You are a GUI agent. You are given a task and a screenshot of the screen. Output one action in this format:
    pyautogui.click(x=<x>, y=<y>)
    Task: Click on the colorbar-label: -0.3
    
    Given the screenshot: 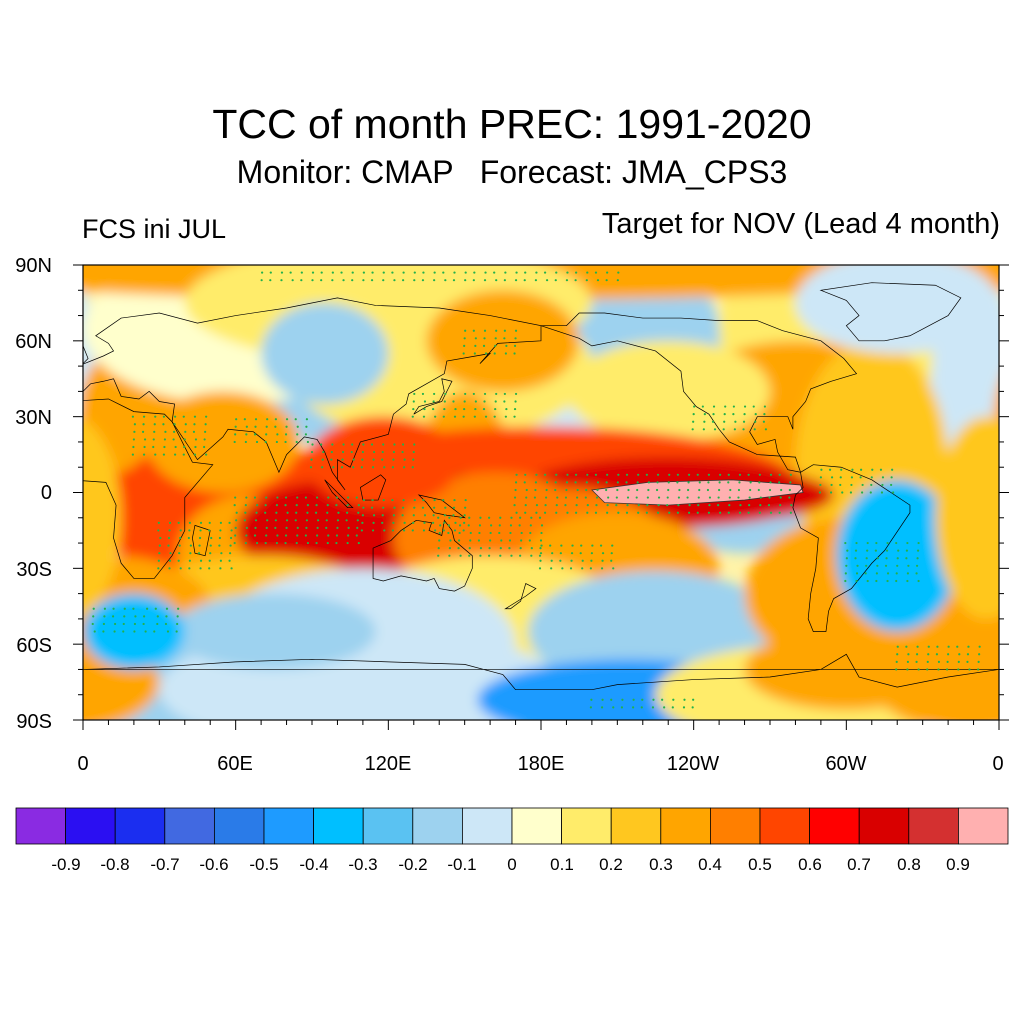 What is the action you would take?
    pyautogui.click(x=362, y=864)
    